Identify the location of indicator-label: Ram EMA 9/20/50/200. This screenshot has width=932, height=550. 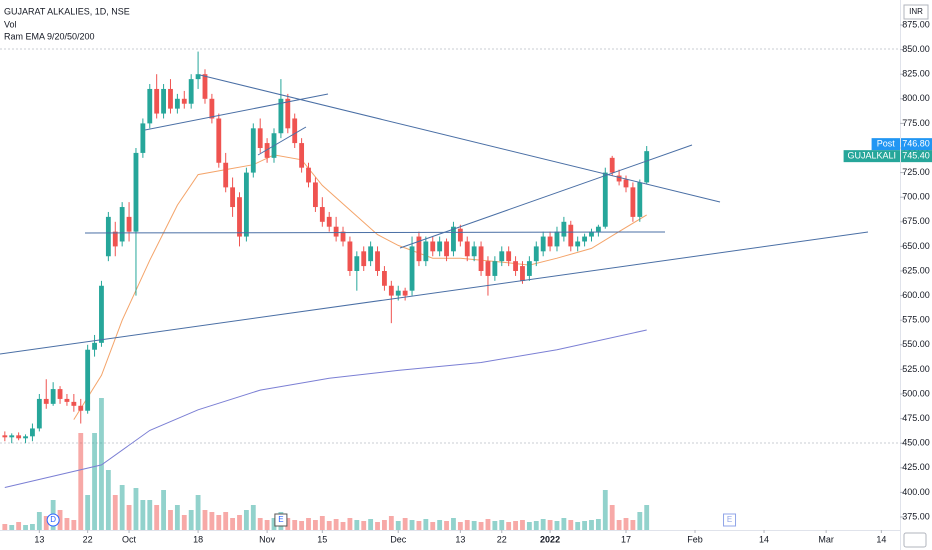
(49, 36).